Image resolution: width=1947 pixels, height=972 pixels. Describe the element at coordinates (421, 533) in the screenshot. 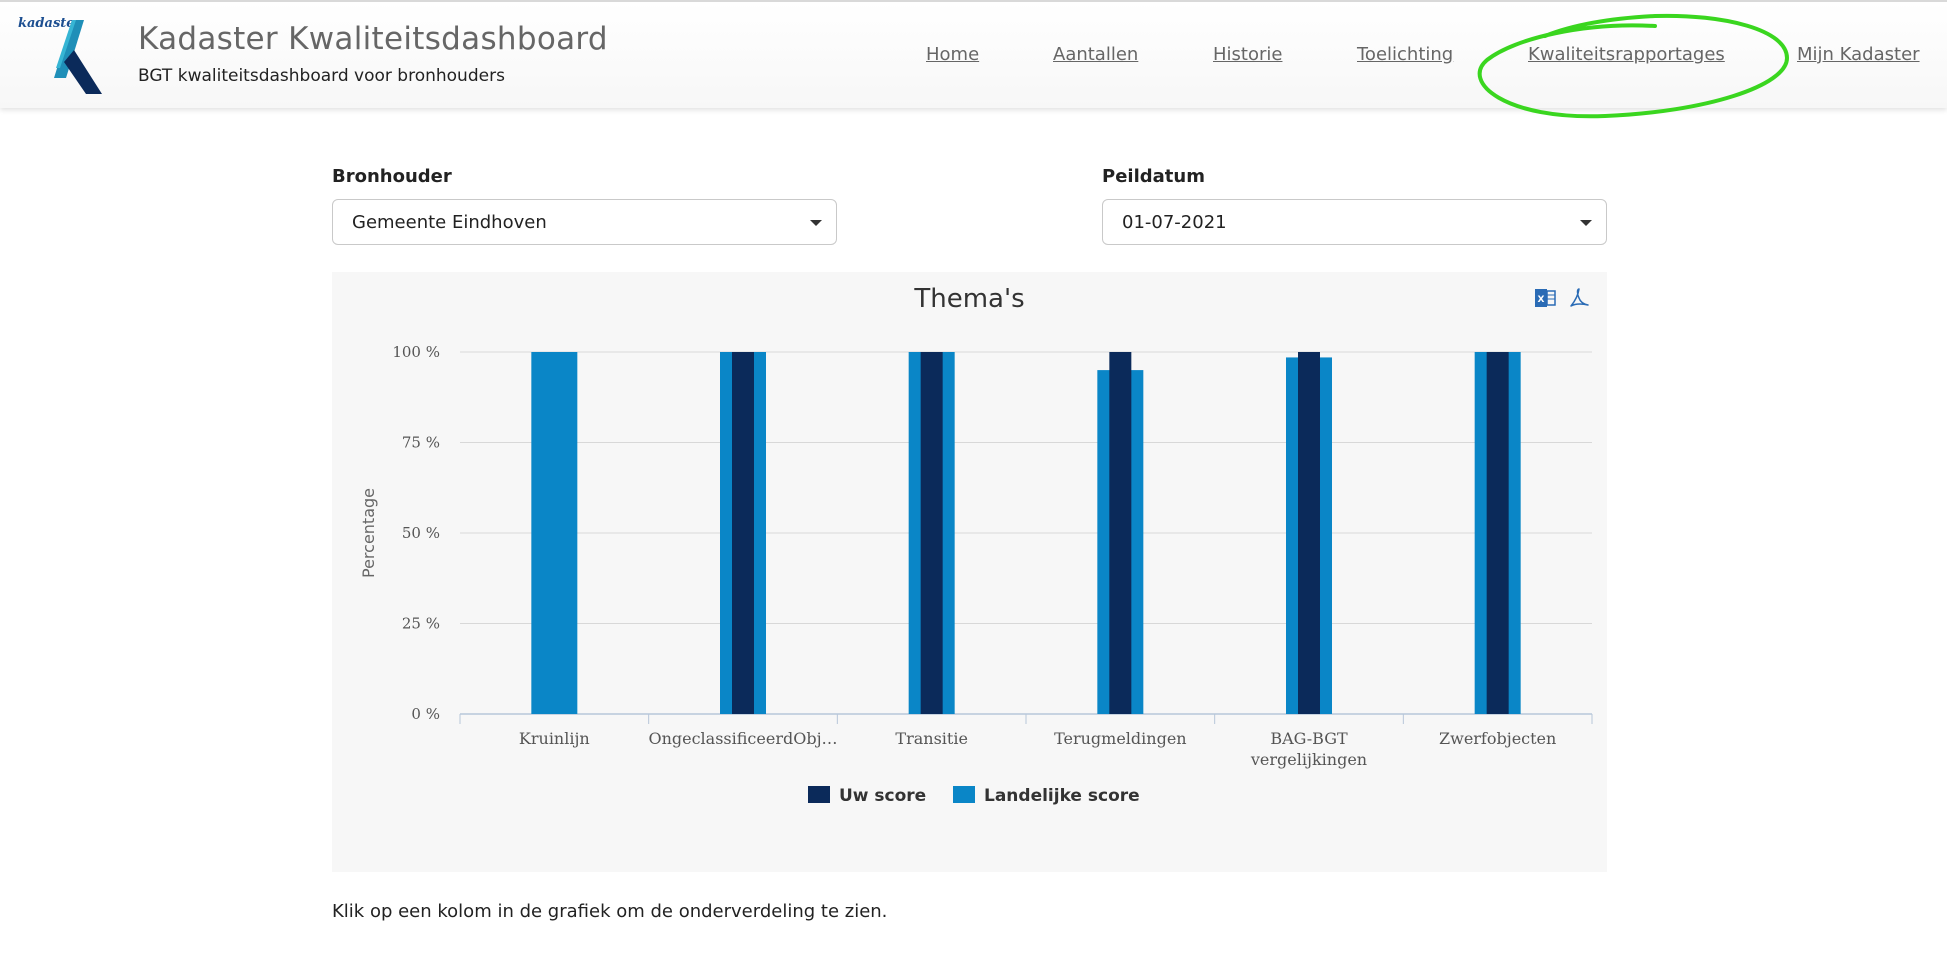

I see `y-tick-label: 50 %` at that location.